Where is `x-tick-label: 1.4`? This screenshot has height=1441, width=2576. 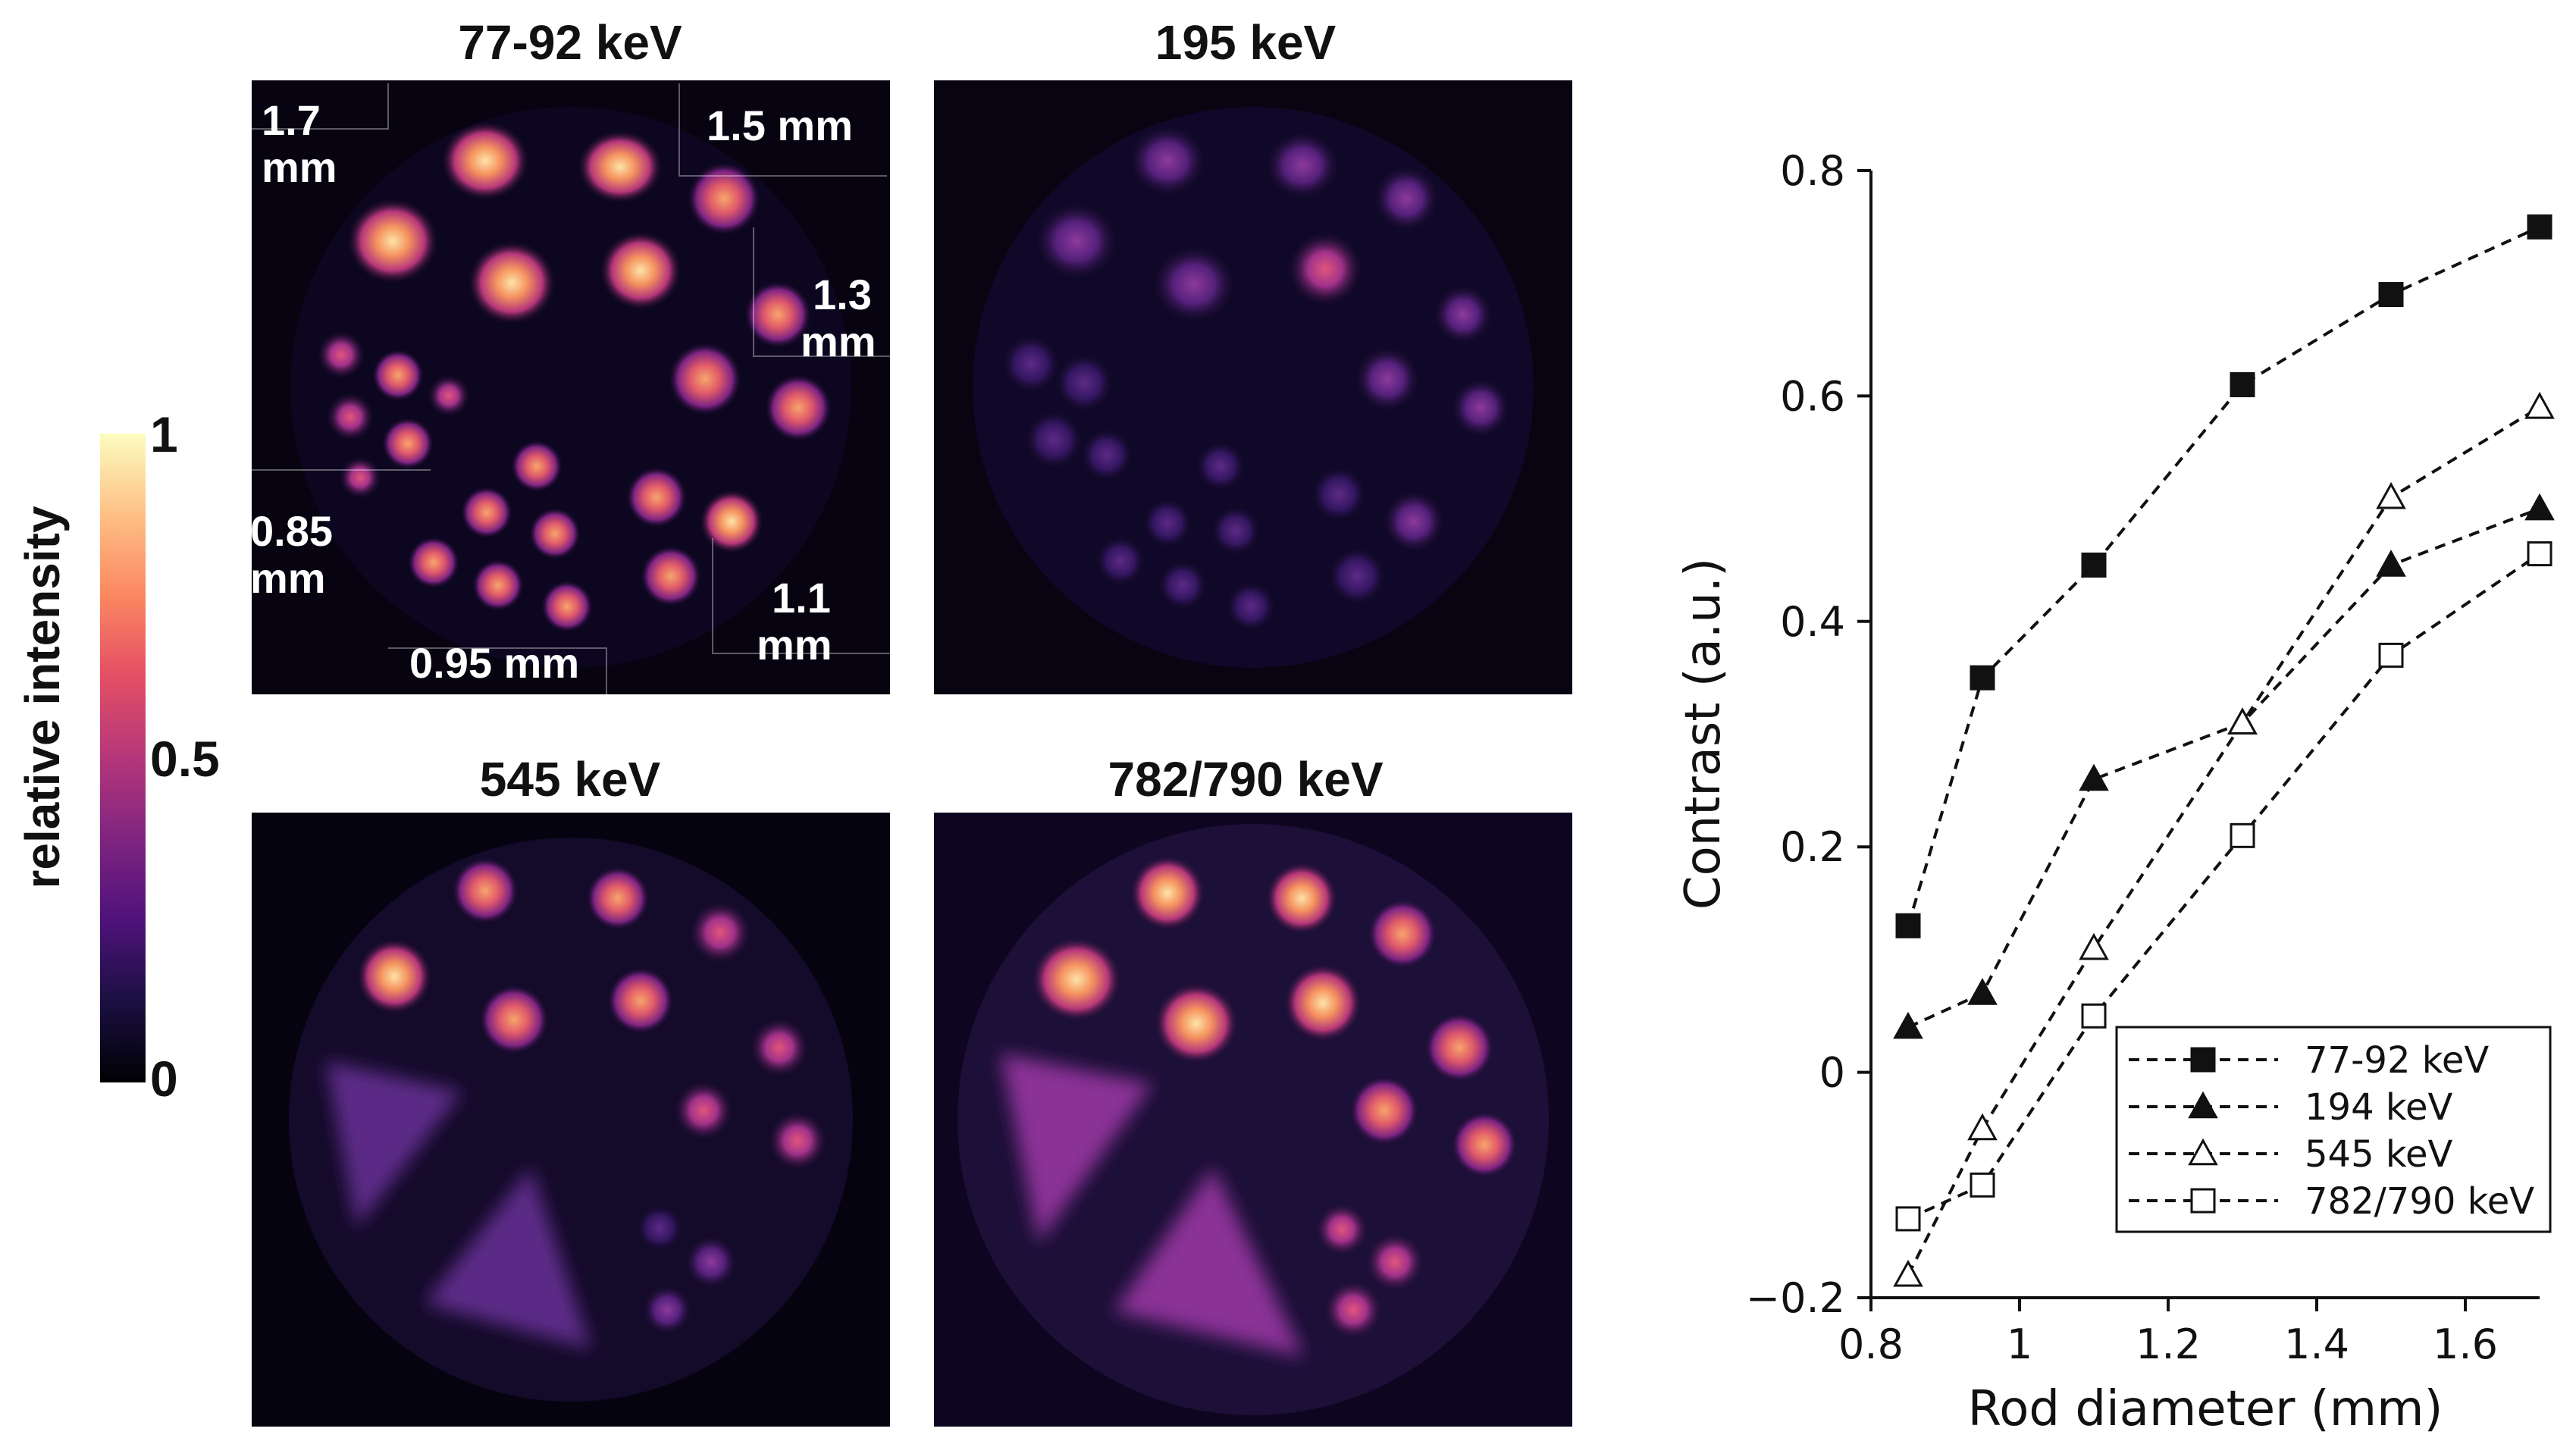 x-tick-label: 1.4 is located at coordinates (2317, 1344).